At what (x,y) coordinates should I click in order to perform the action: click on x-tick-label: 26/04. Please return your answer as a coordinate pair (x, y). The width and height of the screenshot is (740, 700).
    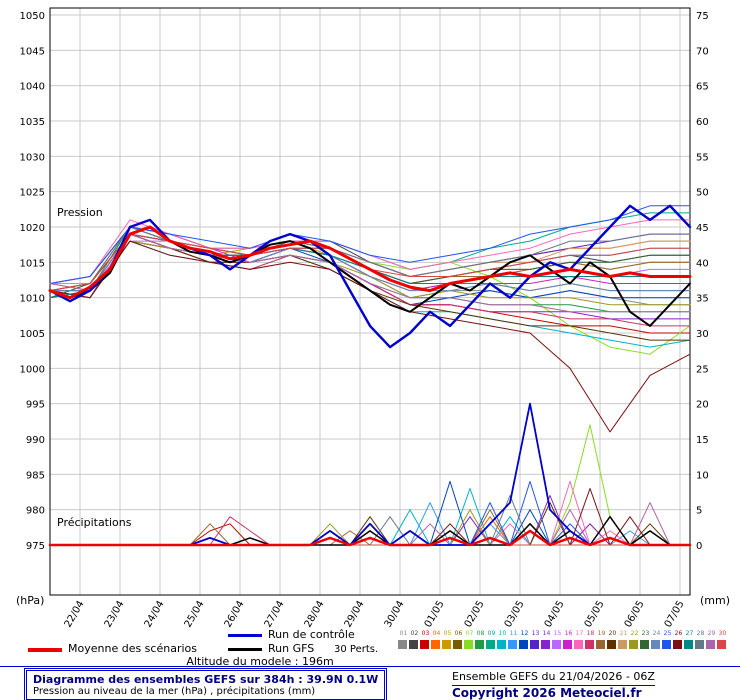
    Looking at the image, I should click on (235, 614).